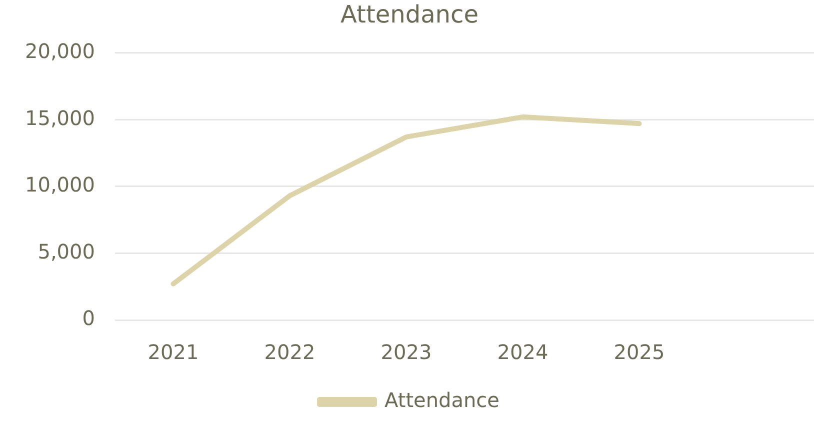  Describe the element at coordinates (66, 251) in the screenshot. I see `y-tick-label: 5,000` at that location.